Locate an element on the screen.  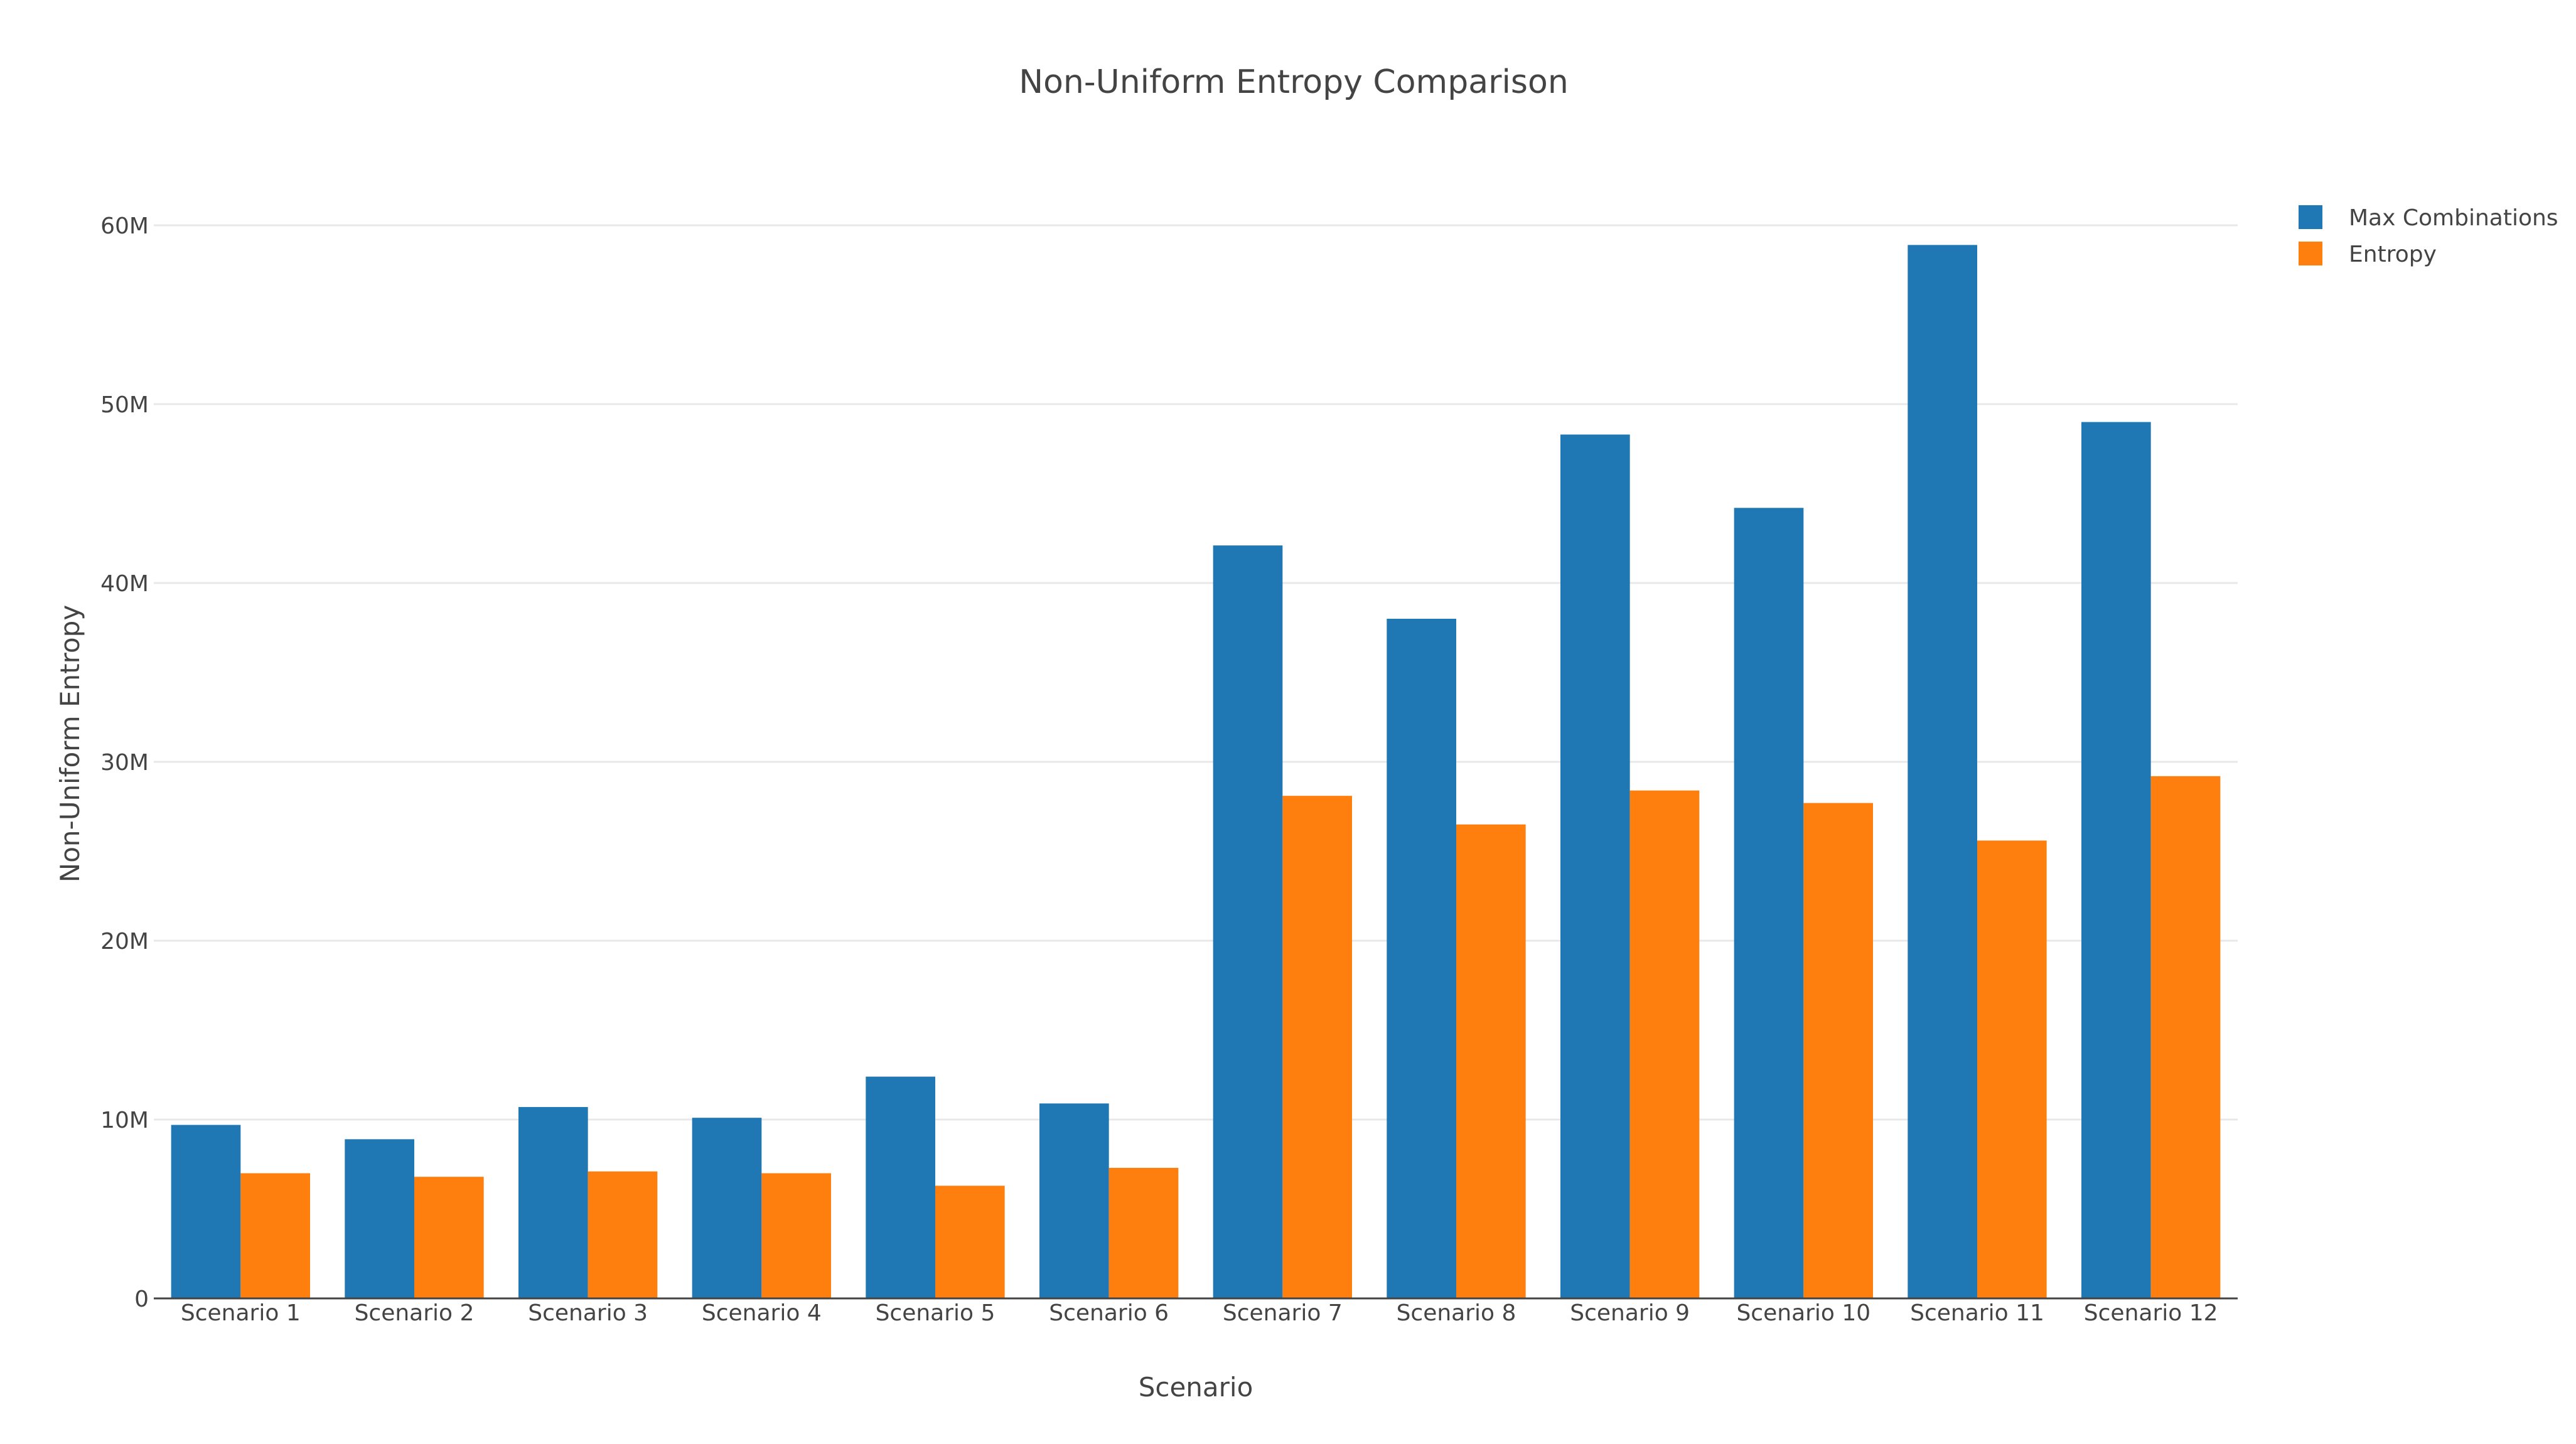
y-tick-label: 30M is located at coordinates (124, 763).